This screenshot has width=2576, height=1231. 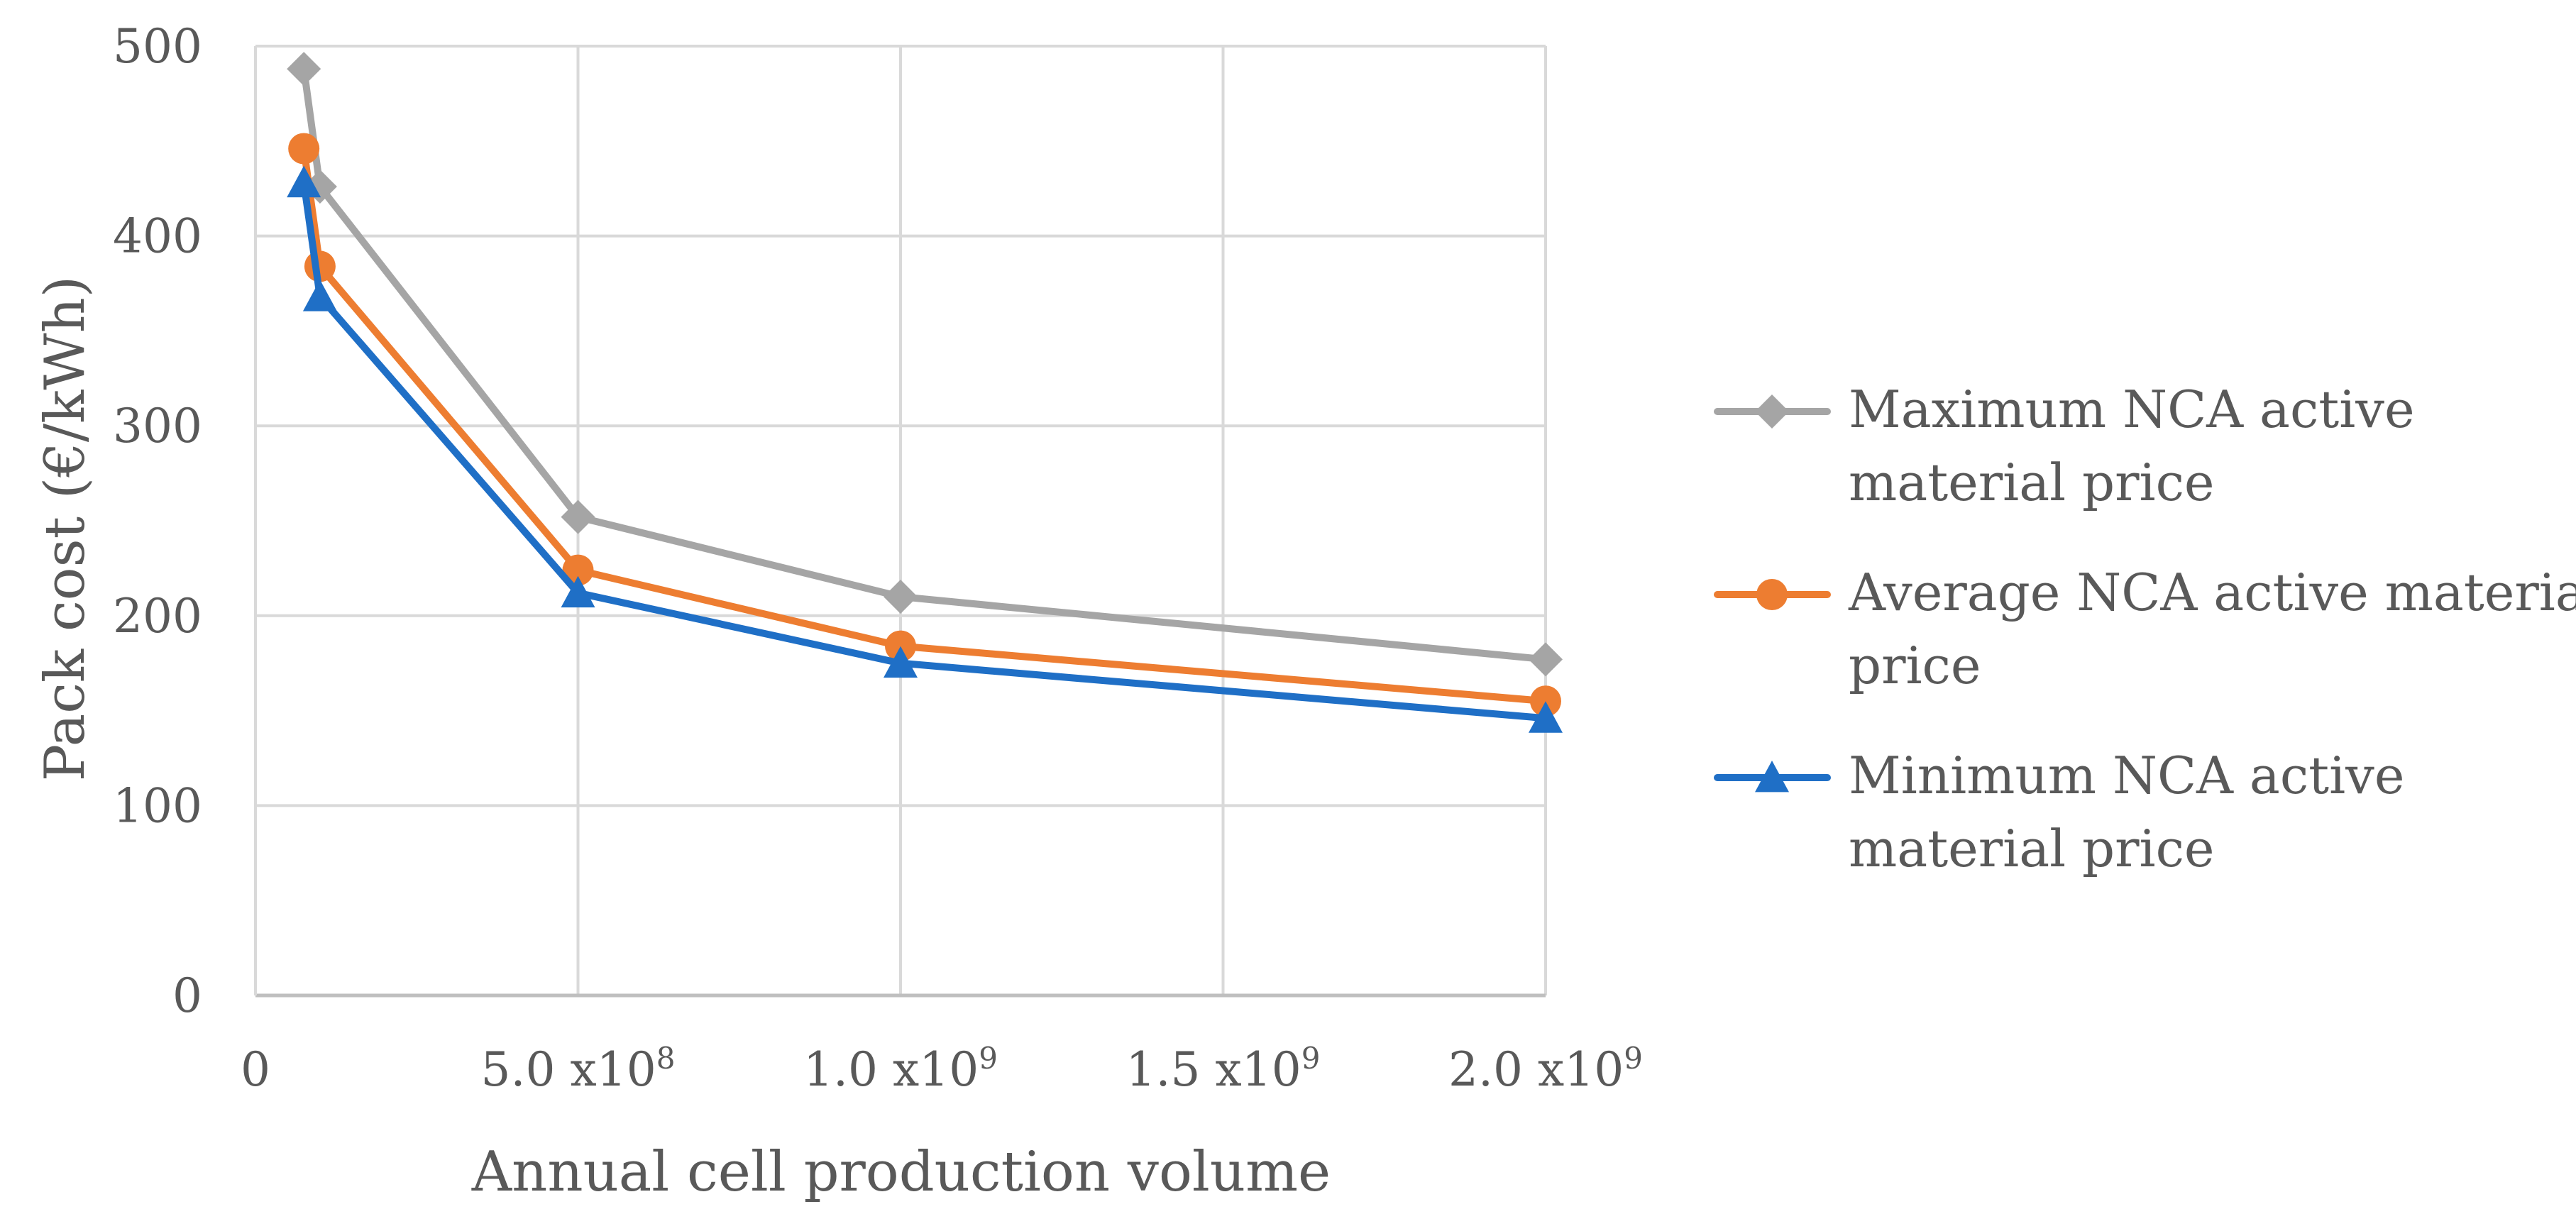 I want to click on x-tick-label: 1.5 x109, so click(x=1223, y=1069).